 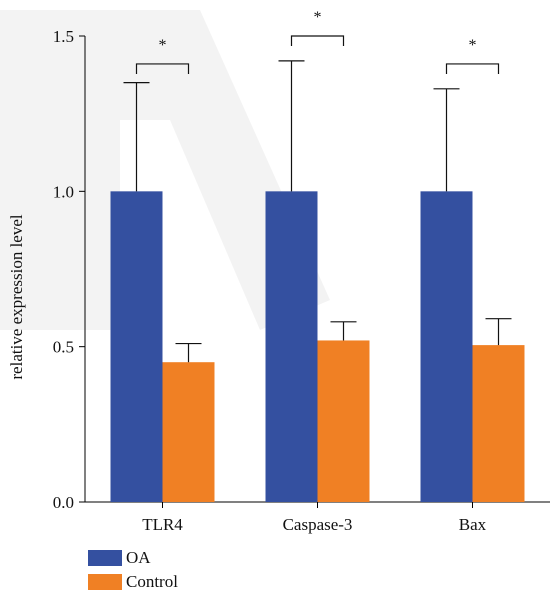 What do you see at coordinates (152, 581) in the screenshot?
I see `legend-label-control: Control` at bounding box center [152, 581].